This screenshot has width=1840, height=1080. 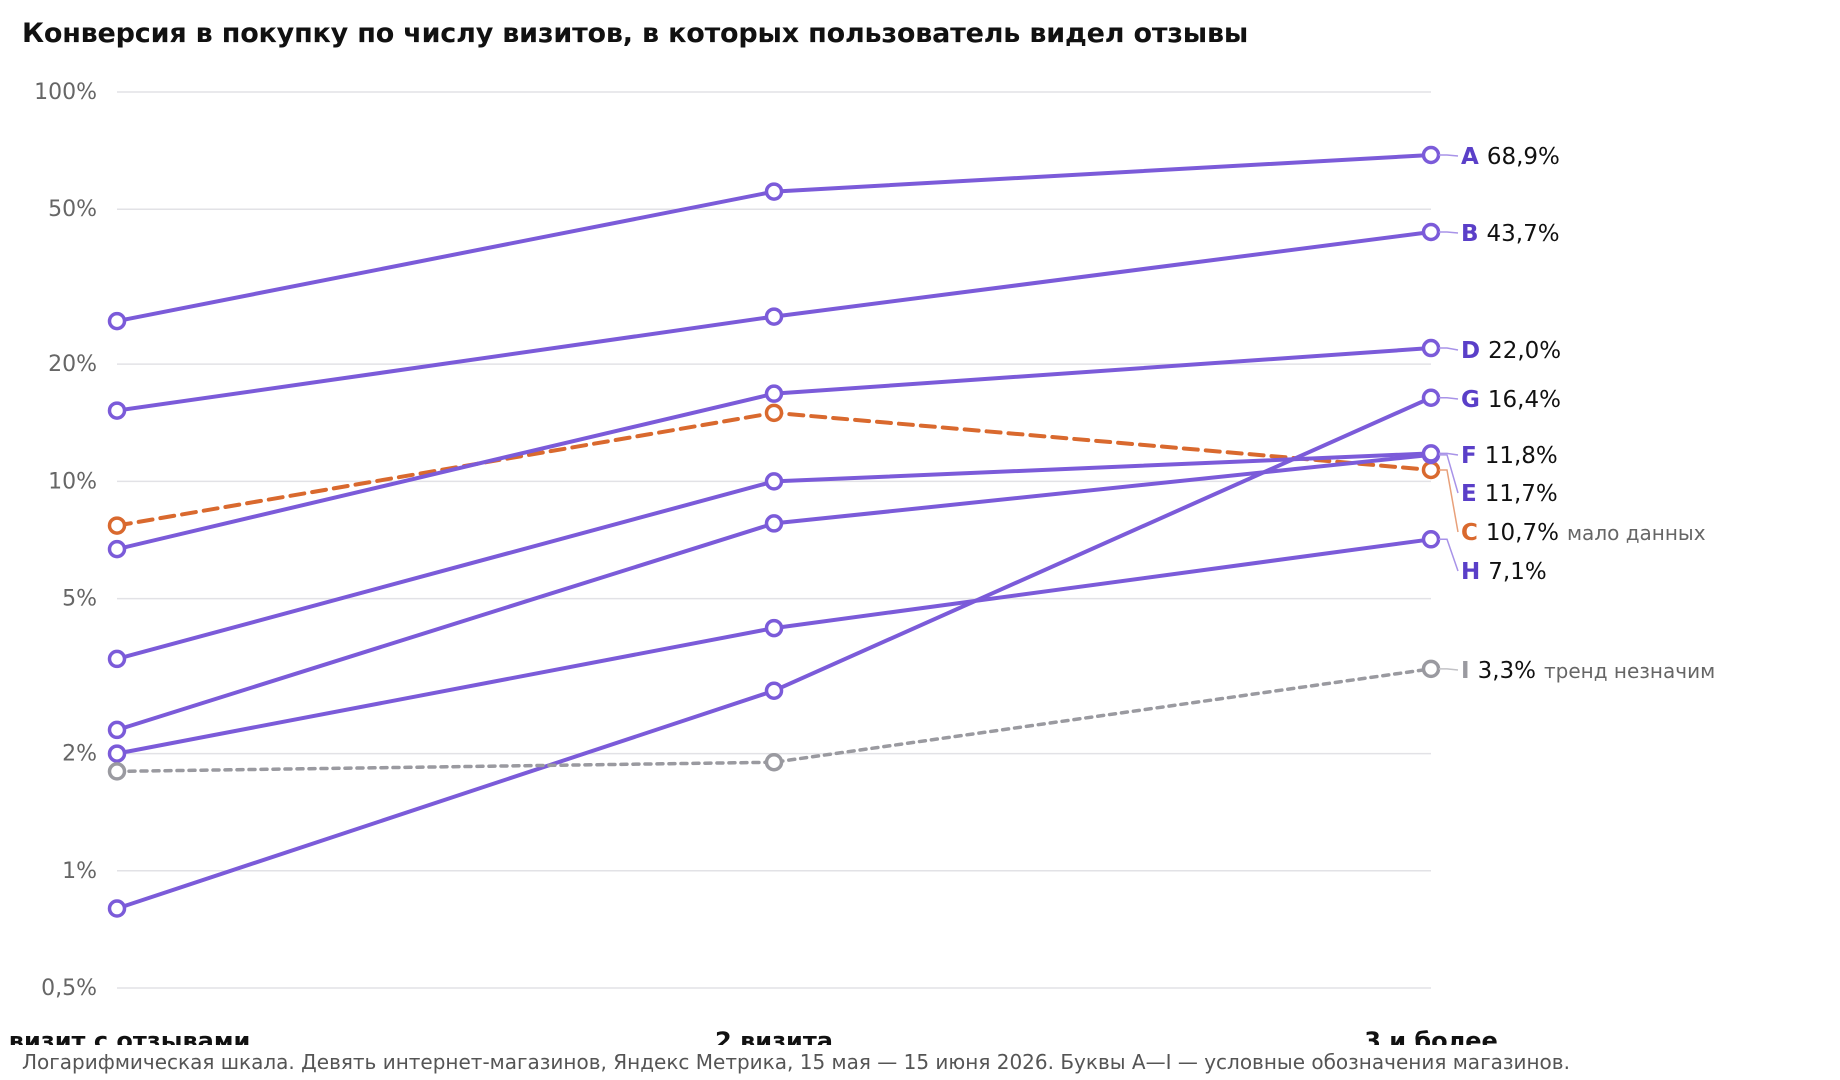 I want to click on series-end-value: 10,7%, so click(x=1522, y=533).